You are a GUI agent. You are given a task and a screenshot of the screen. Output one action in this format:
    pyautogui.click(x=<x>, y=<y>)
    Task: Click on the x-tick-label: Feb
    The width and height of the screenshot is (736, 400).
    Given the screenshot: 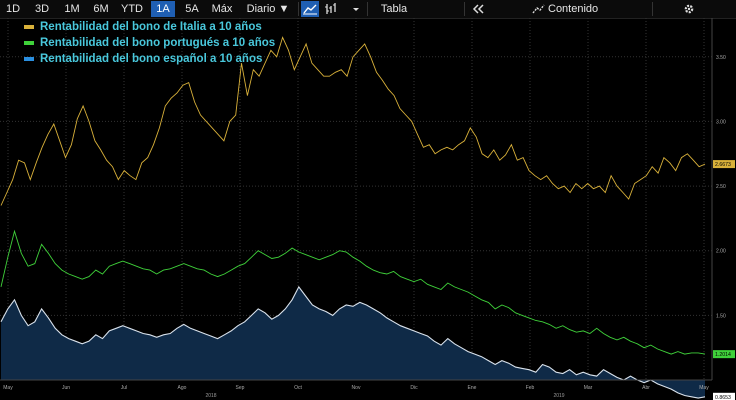 What is the action you would take?
    pyautogui.click(x=530, y=388)
    